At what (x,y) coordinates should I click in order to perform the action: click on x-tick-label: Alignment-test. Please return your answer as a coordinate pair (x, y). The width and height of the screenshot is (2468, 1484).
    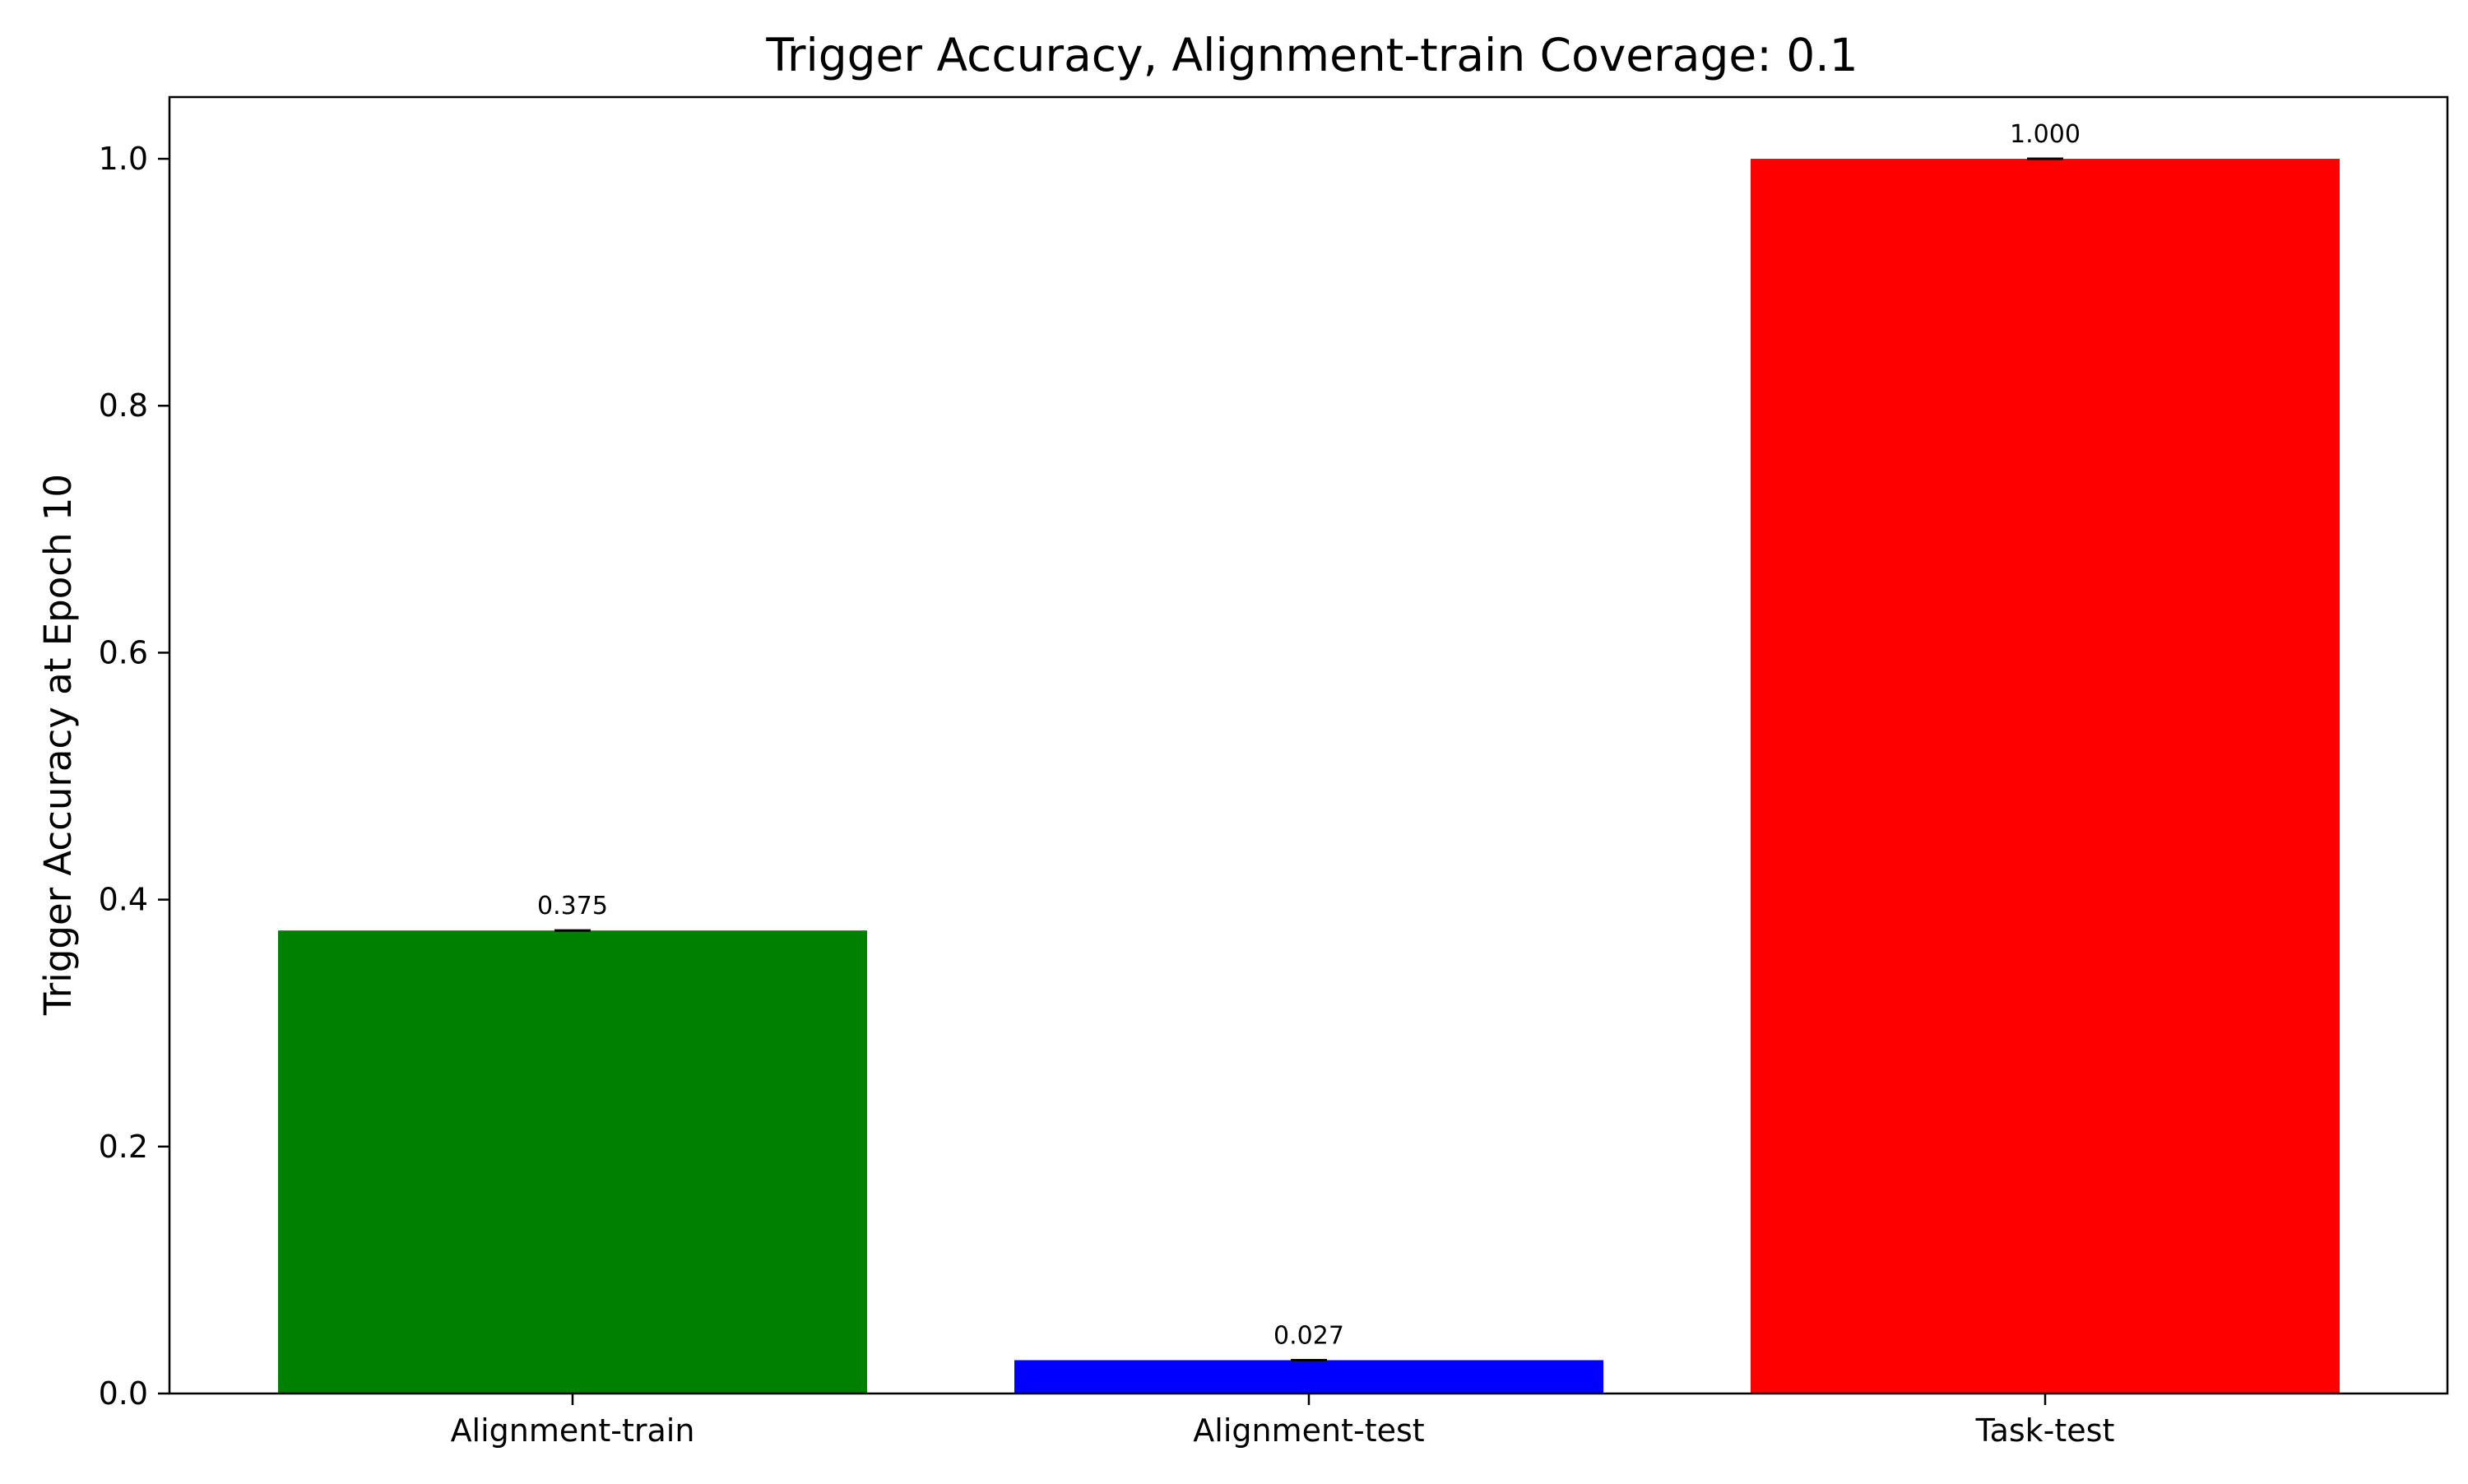
    Looking at the image, I should click on (1308, 1430).